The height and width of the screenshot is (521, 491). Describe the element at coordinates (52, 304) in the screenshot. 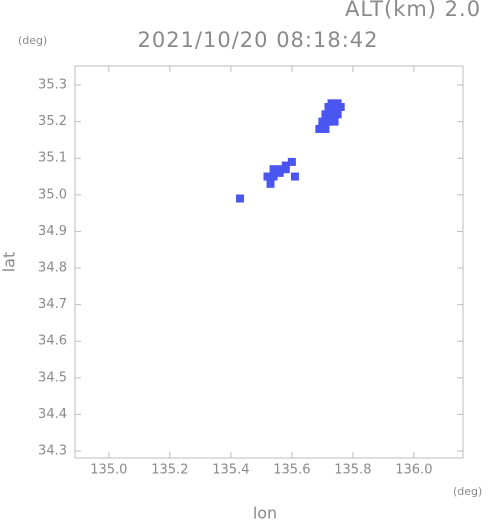

I see `y-tick-label: 34.7` at that location.